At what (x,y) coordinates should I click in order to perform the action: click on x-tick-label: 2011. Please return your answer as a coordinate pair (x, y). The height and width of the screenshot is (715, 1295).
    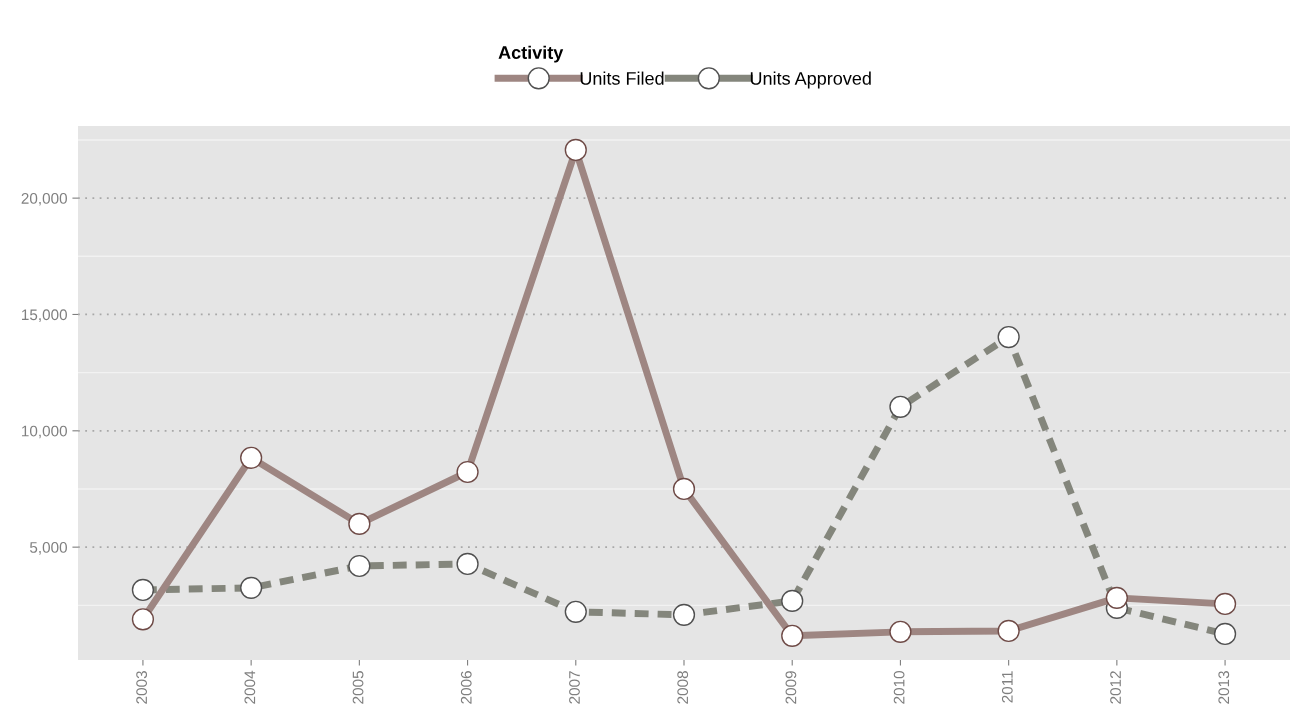
    Looking at the image, I should click on (1007, 687).